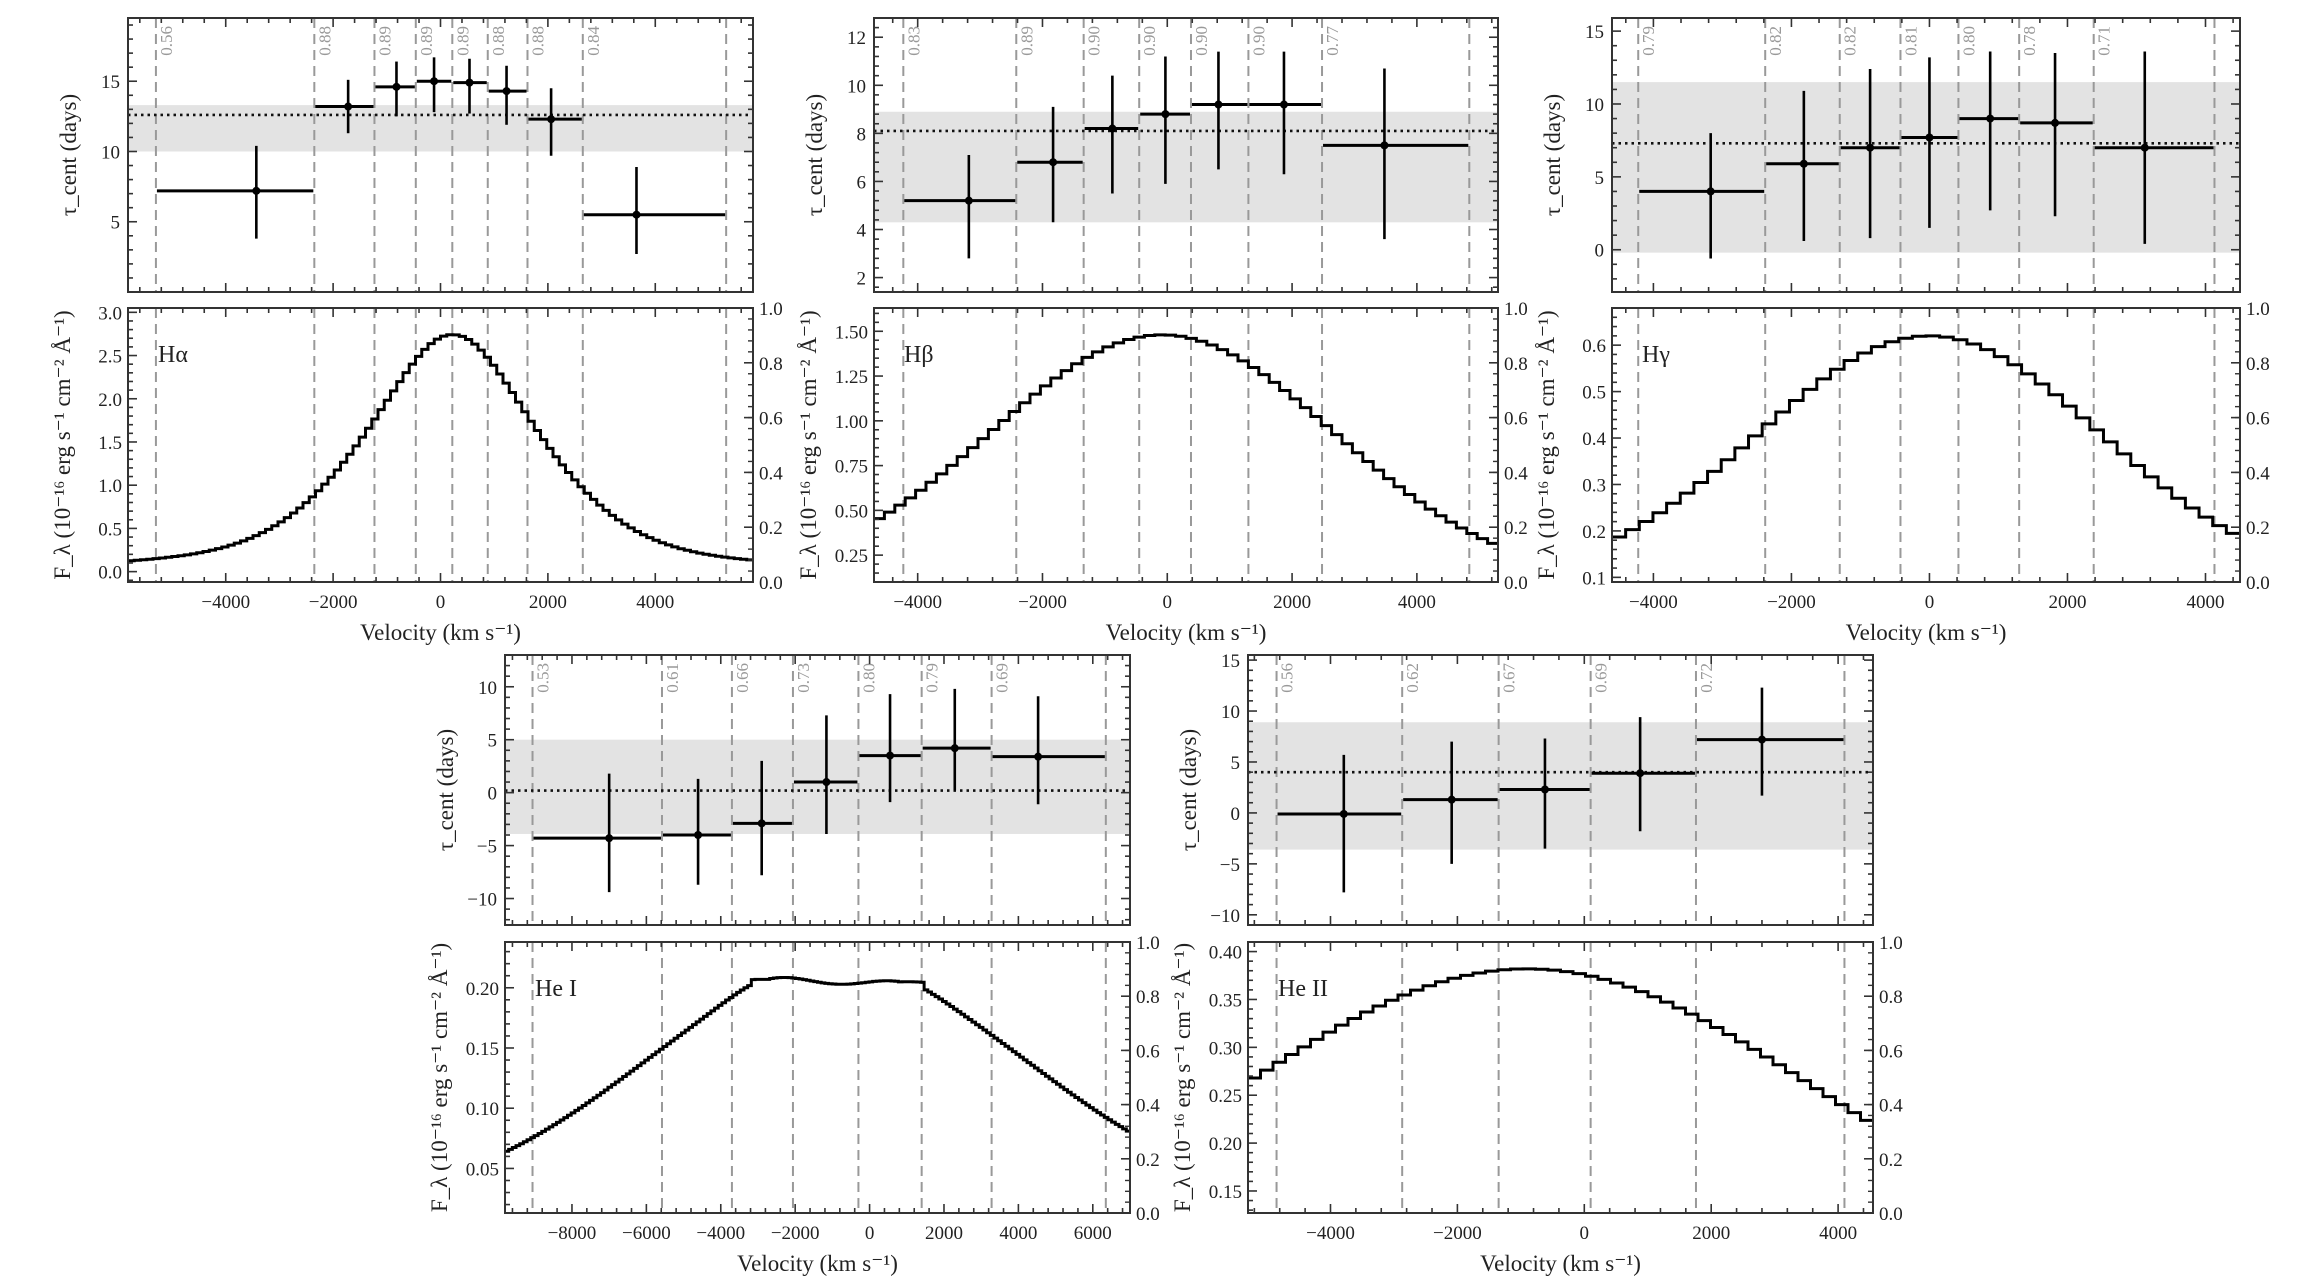 The width and height of the screenshot is (2304, 1276). Describe the element at coordinates (110, 573) in the screenshot. I see `y-tick-label: 0.0` at that location.